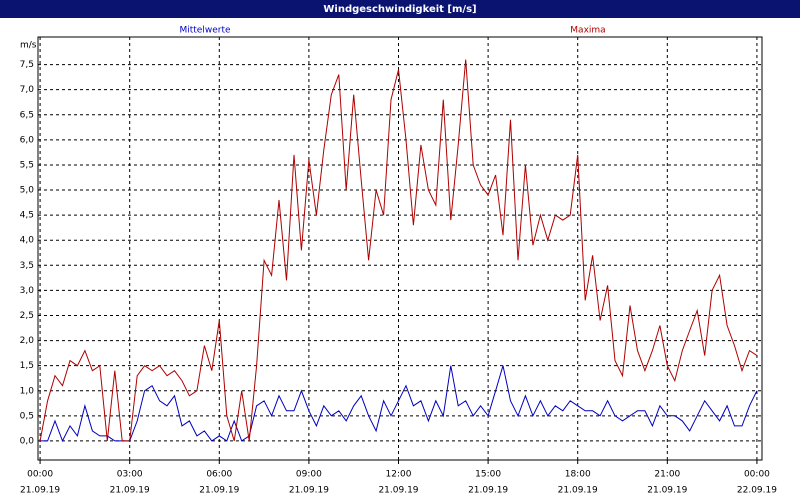  Describe the element at coordinates (27, 241) in the screenshot. I see `y-tick-label: 4,0` at that location.